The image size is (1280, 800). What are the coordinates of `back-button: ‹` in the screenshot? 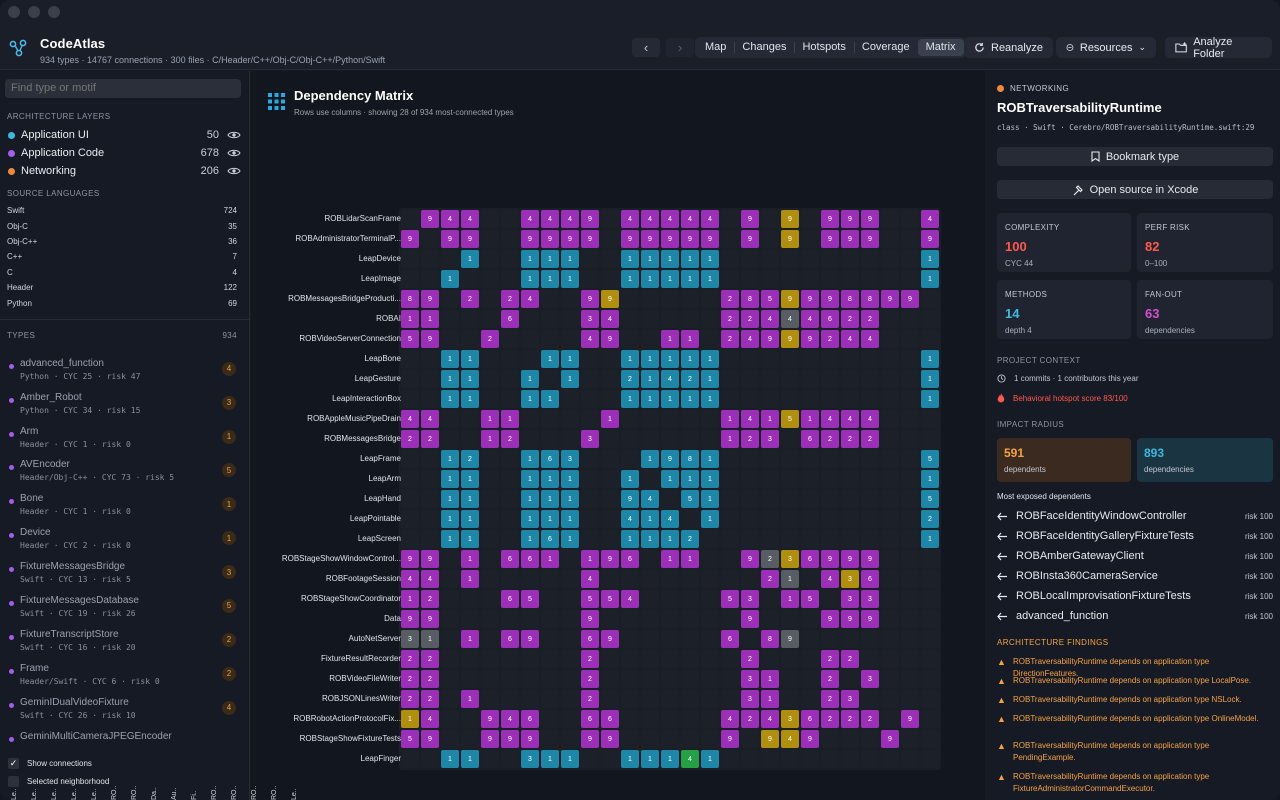 It's located at (646, 47).